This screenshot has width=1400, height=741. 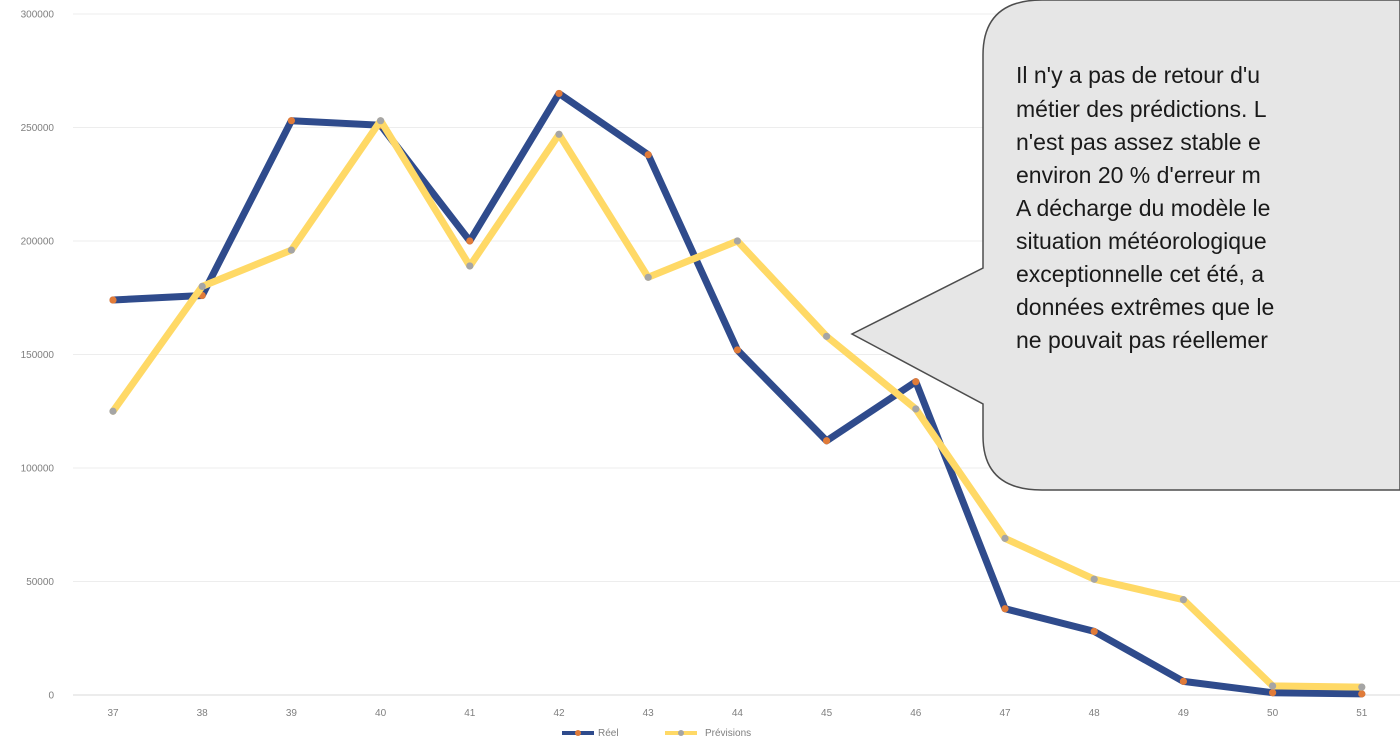 I want to click on callout-line: situation météorologique, so click(x=1141, y=241).